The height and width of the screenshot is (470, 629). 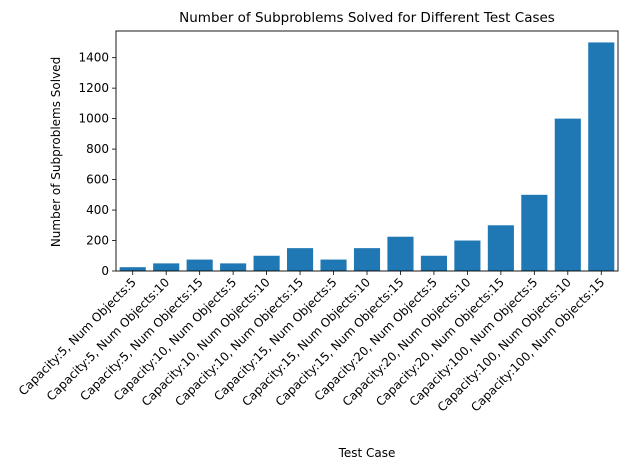 What do you see at coordinates (56, 152) in the screenshot?
I see `y-axis-label: Number of Subproblems Solved` at bounding box center [56, 152].